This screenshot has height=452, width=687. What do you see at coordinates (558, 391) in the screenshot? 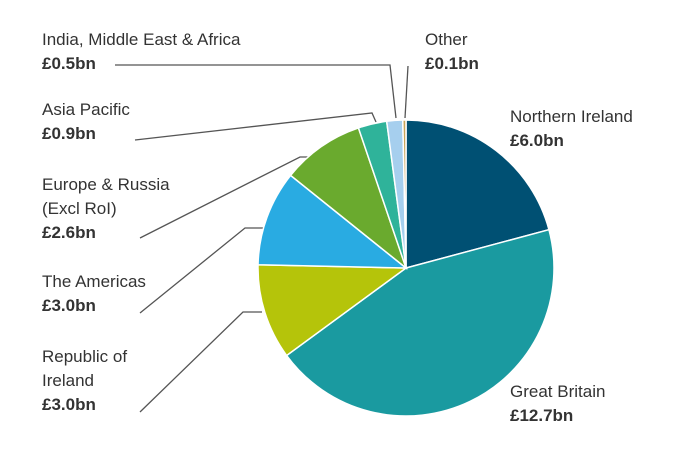
I see `category-name: Great Britain` at bounding box center [558, 391].